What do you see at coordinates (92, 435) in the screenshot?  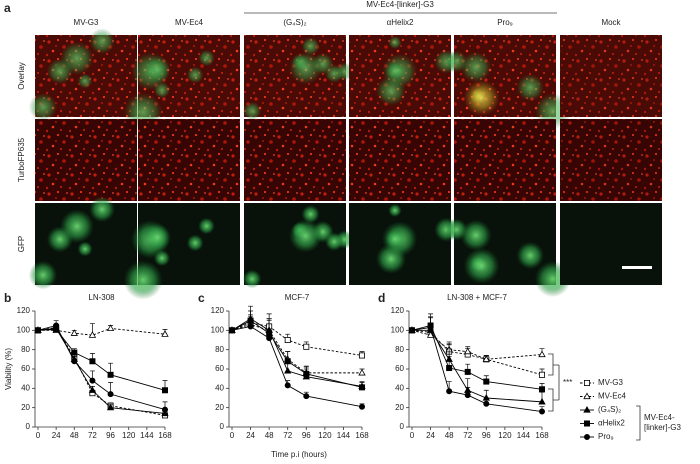 I see `x-tick-label: 72` at bounding box center [92, 435].